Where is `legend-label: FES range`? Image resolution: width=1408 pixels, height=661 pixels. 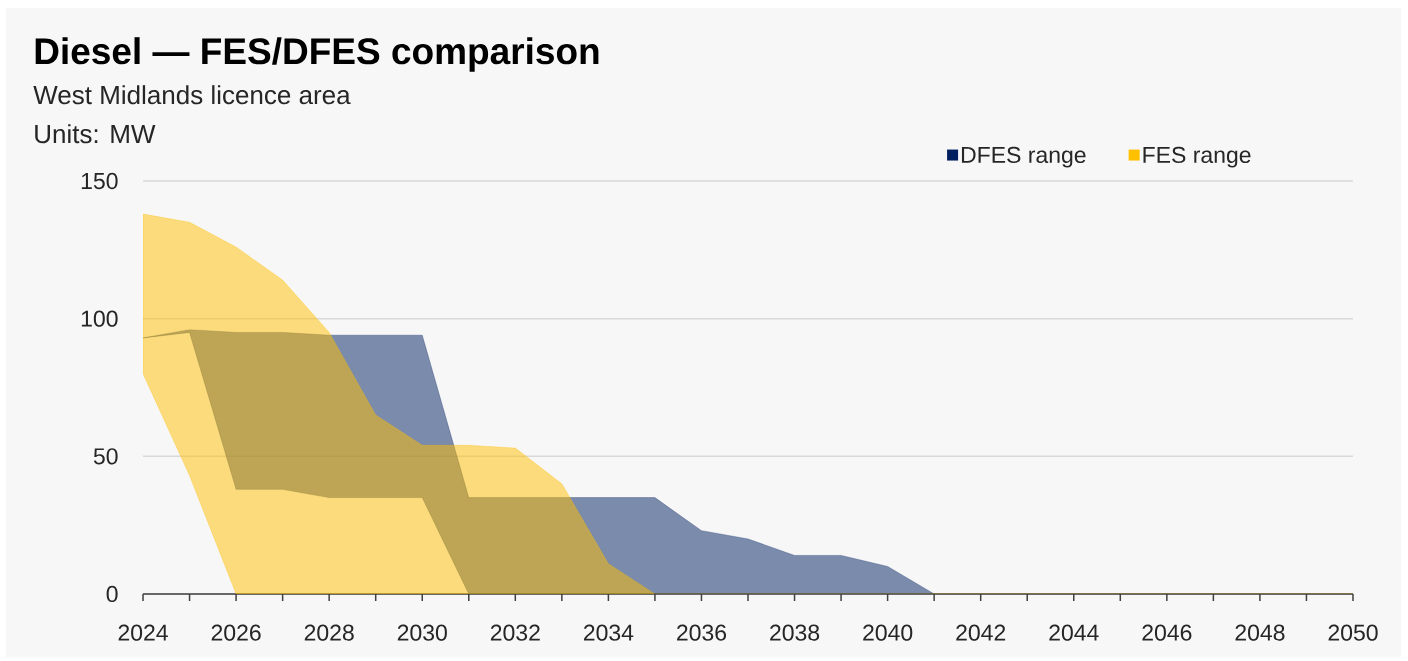 legend-label: FES range is located at coordinates (1197, 157).